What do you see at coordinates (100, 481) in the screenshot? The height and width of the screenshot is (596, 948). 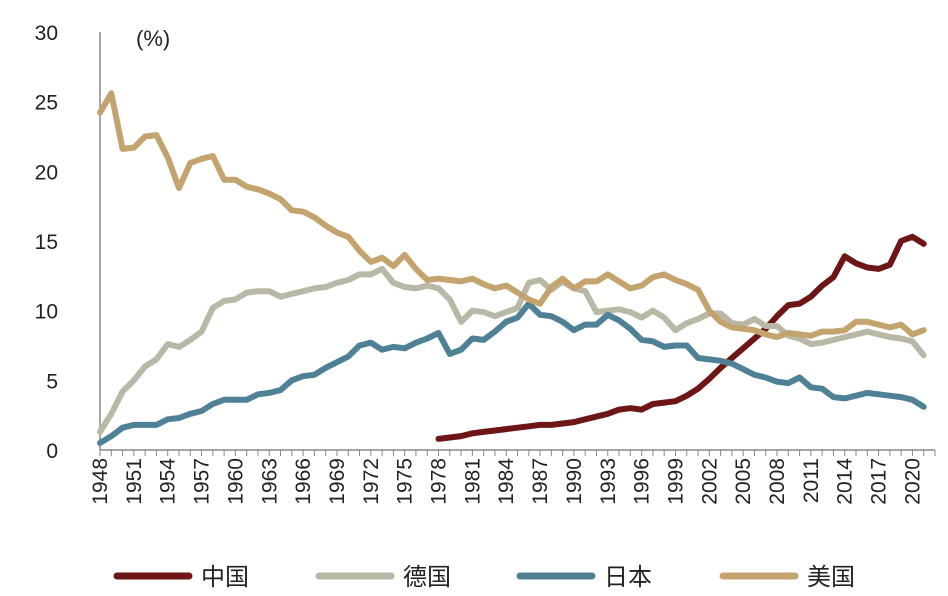 I see `x-tick-label: 1948` at bounding box center [100, 481].